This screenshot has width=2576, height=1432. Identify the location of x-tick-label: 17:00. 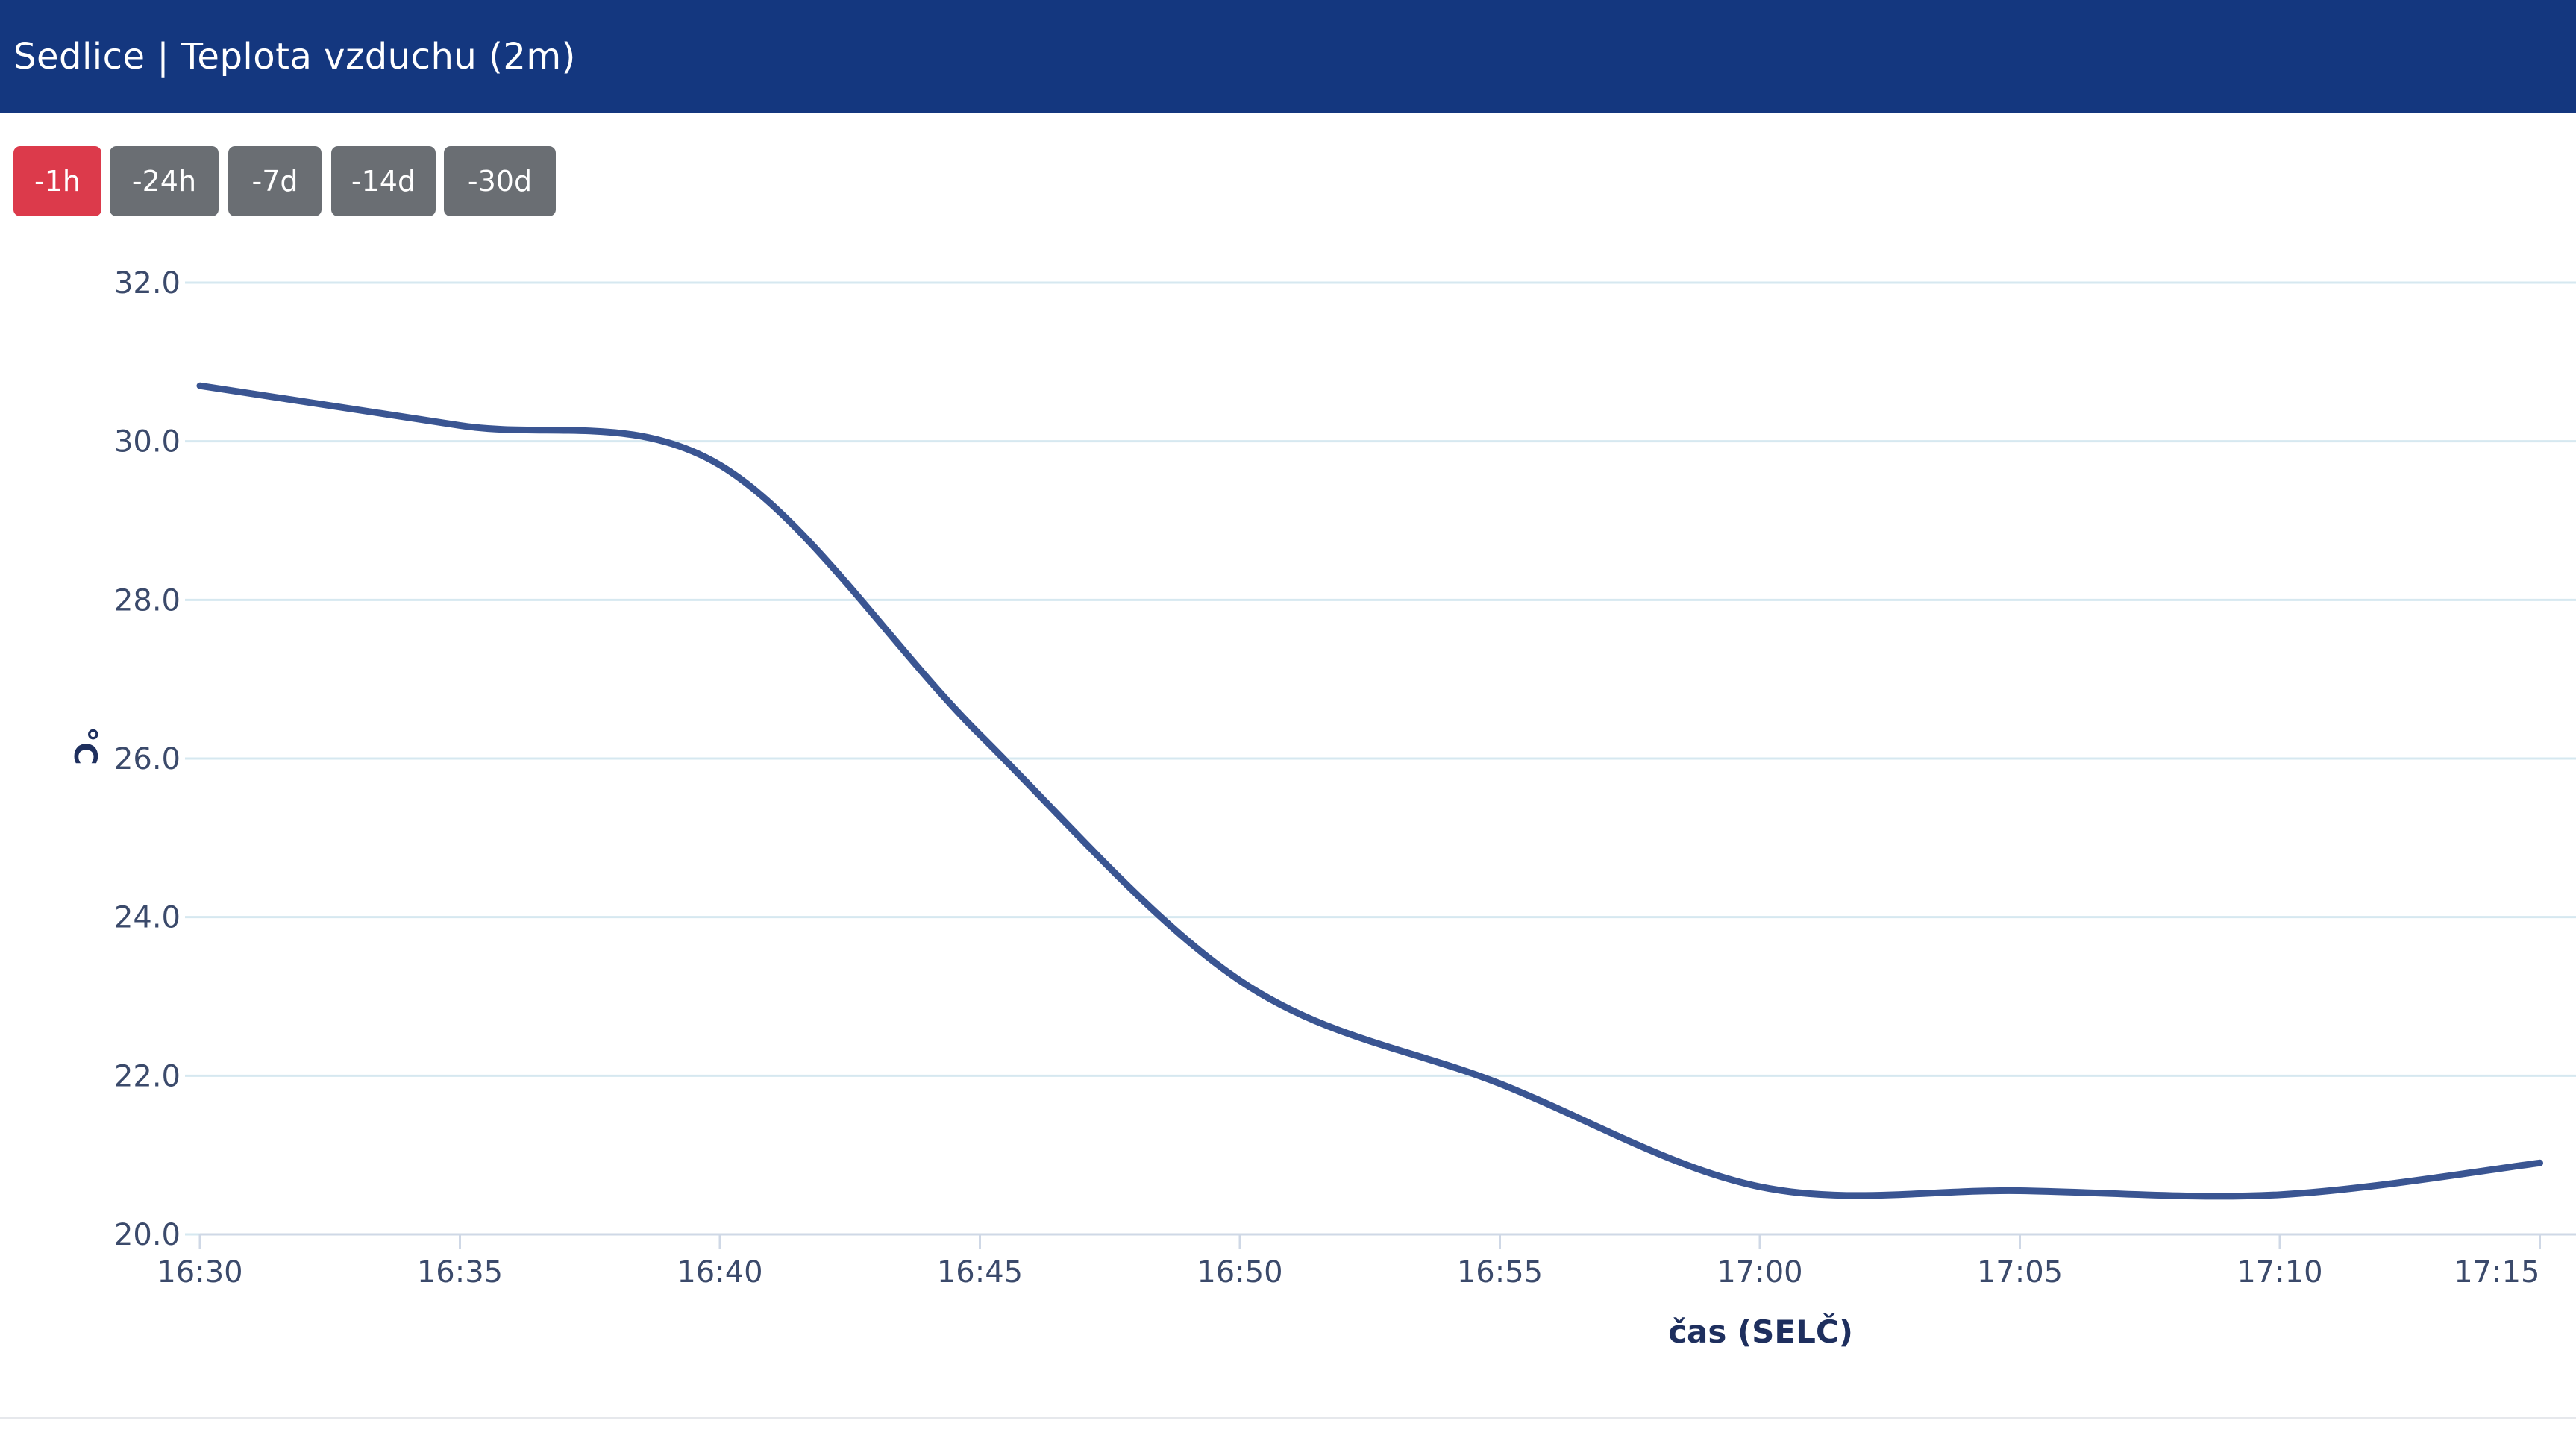
(1759, 1272).